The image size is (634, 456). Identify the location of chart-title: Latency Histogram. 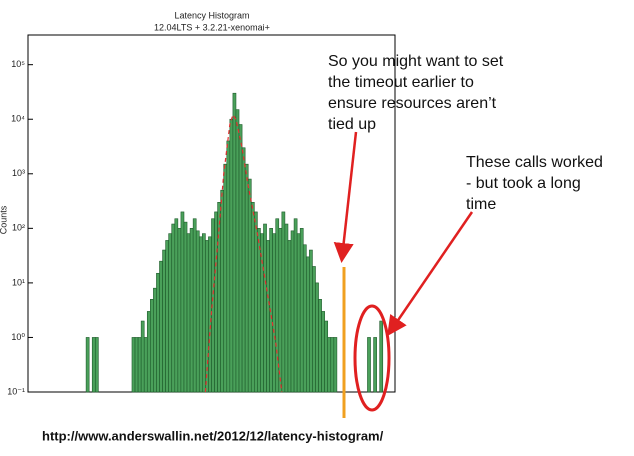
(211, 15).